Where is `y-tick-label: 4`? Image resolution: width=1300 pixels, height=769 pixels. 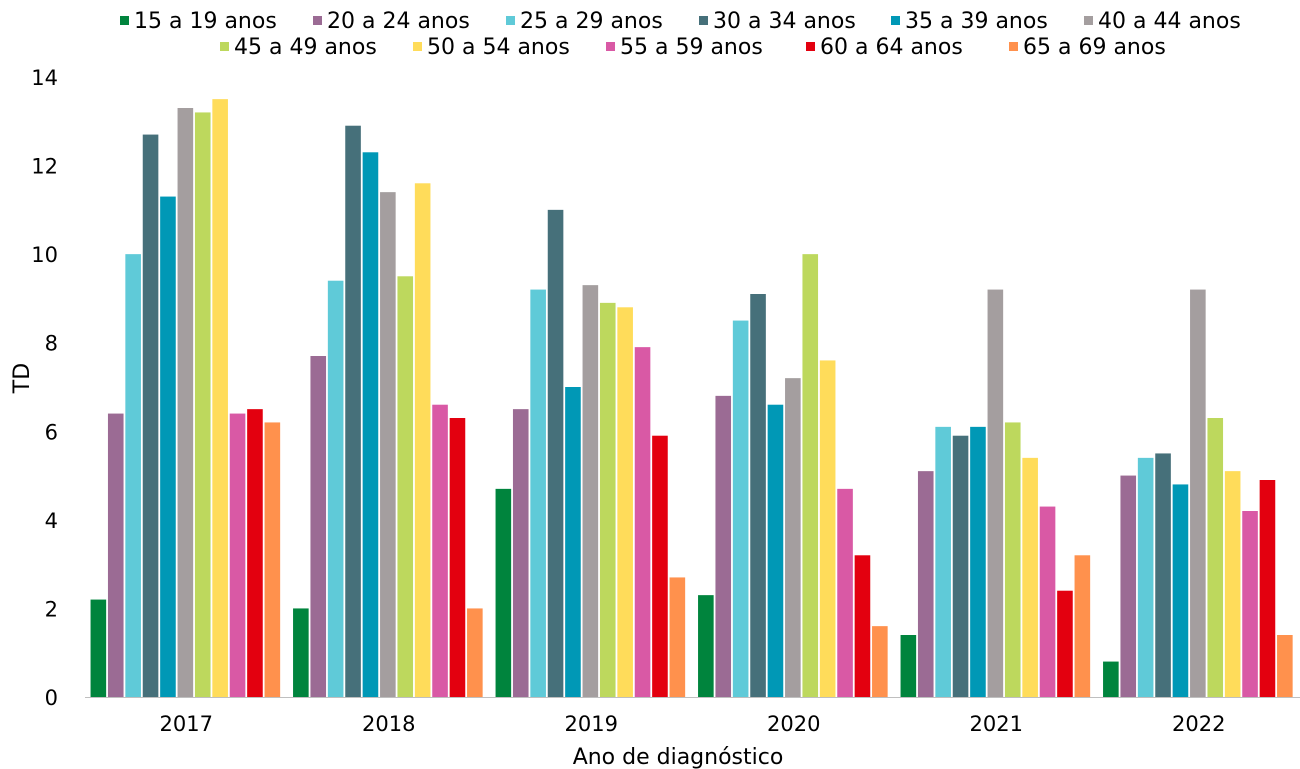
y-tick-label: 4 is located at coordinates (51, 521).